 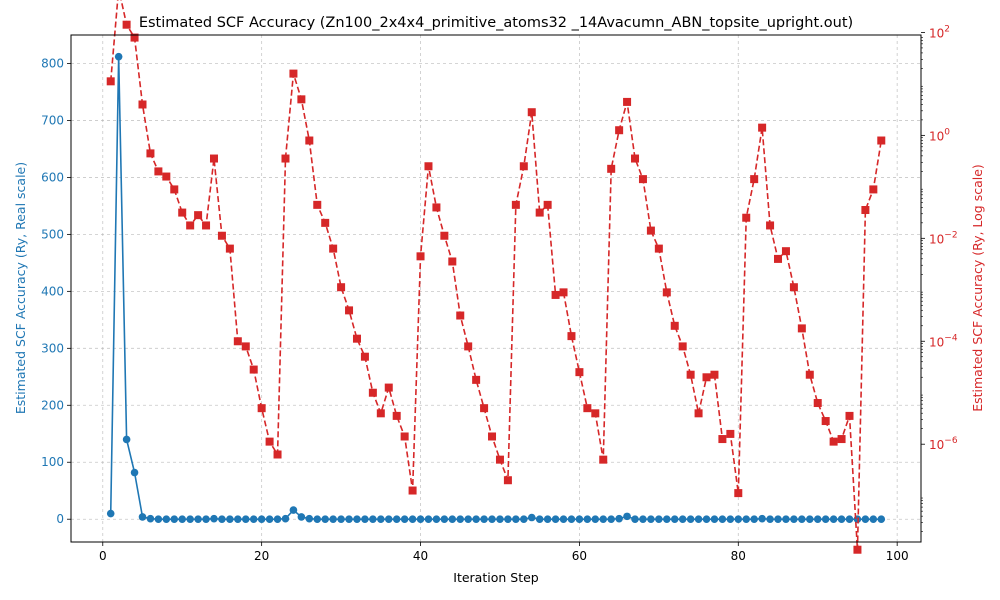 I want to click on x-axis: 0 20 40 60 80 100, so click(x=504, y=552).